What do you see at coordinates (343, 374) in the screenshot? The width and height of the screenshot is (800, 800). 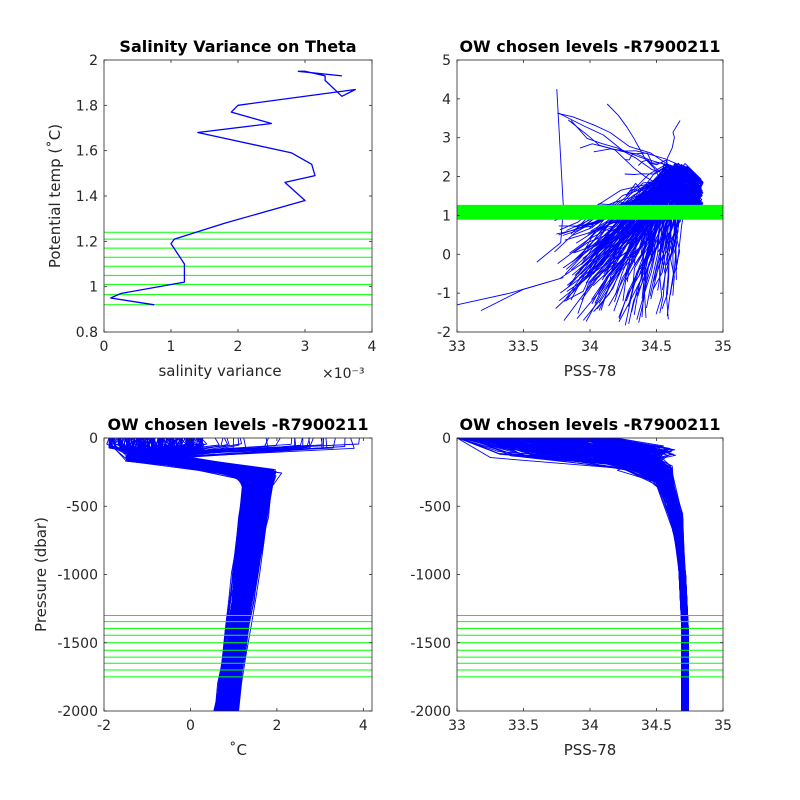 I see `x-axis-exponent: ×10⁻³` at bounding box center [343, 374].